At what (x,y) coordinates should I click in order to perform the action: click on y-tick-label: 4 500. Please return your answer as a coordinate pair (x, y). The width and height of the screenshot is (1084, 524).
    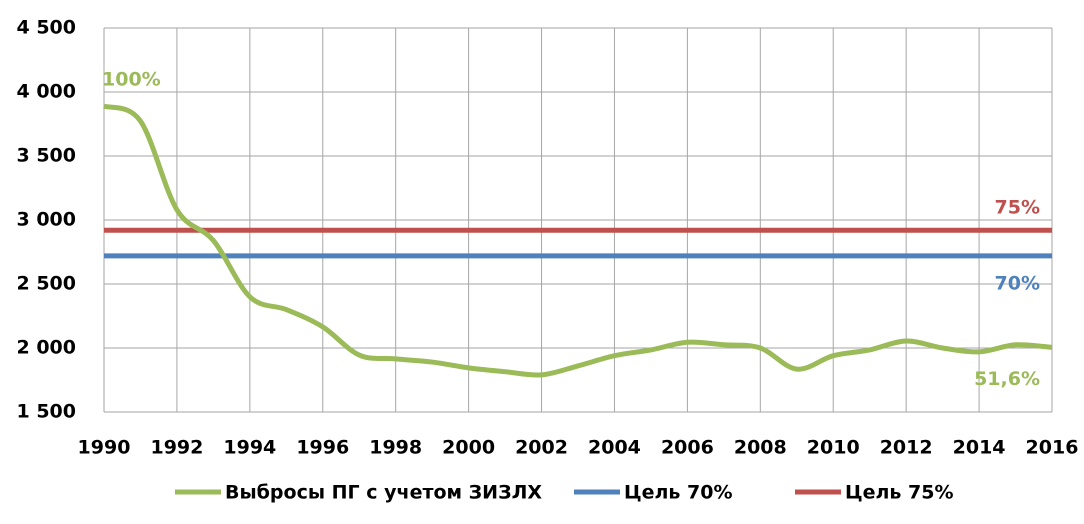
    Looking at the image, I should click on (47, 28).